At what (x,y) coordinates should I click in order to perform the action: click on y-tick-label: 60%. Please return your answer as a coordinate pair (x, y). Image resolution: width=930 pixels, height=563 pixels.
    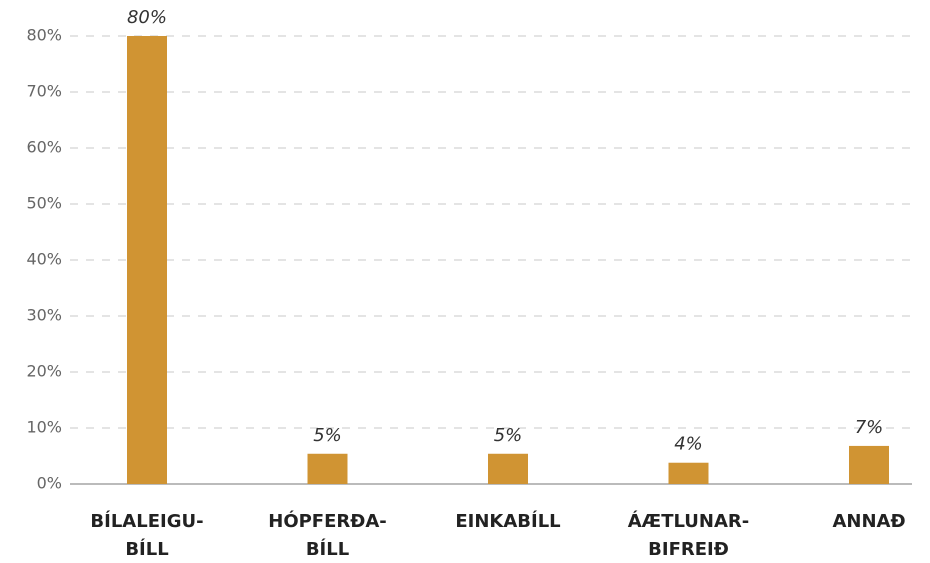
    Looking at the image, I should click on (44, 147).